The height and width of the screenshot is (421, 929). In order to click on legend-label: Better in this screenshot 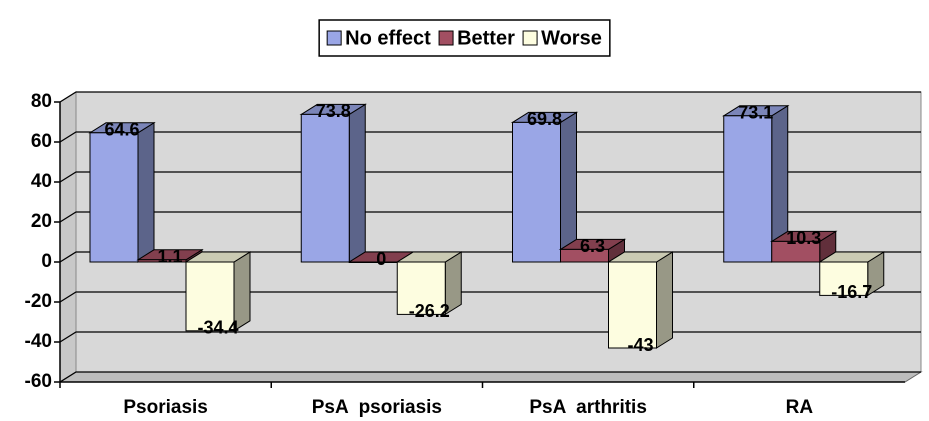, I will do `click(486, 38)`.